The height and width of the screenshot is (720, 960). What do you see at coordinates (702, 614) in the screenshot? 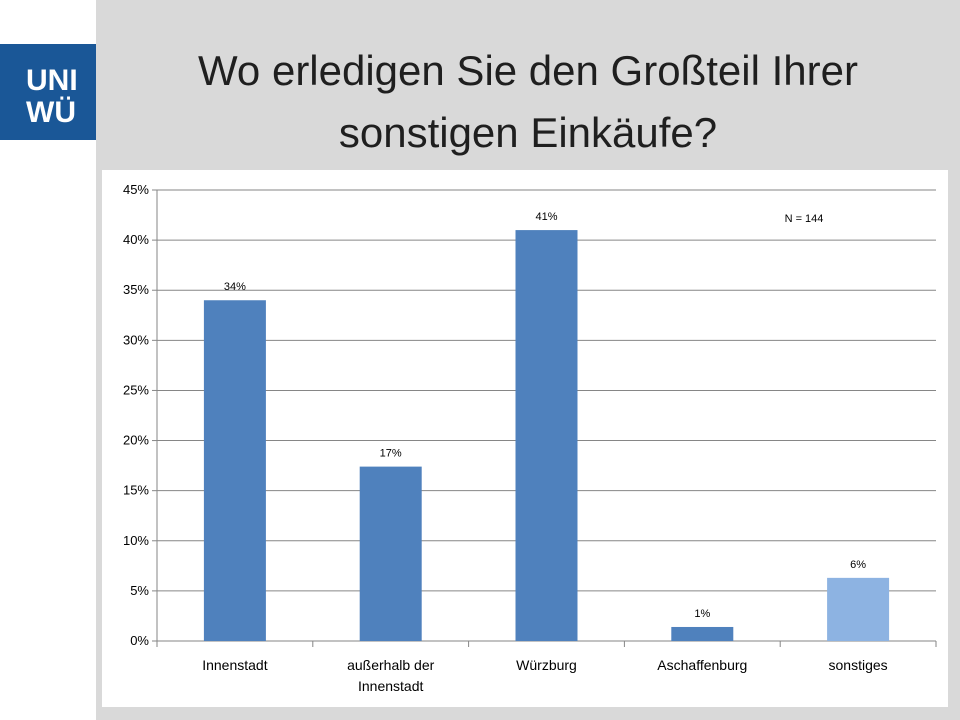
I see `data-label: 1%` at bounding box center [702, 614].